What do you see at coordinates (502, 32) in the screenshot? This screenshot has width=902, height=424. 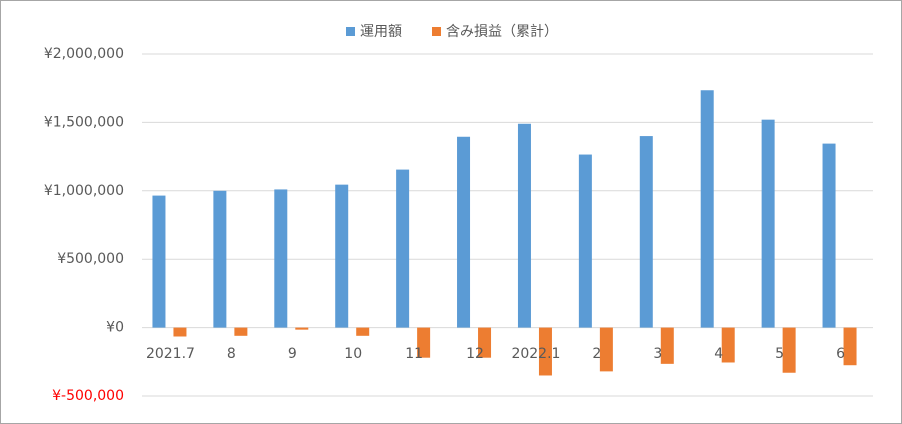 I see `legend-label: 含み損益（累計）` at bounding box center [502, 32].